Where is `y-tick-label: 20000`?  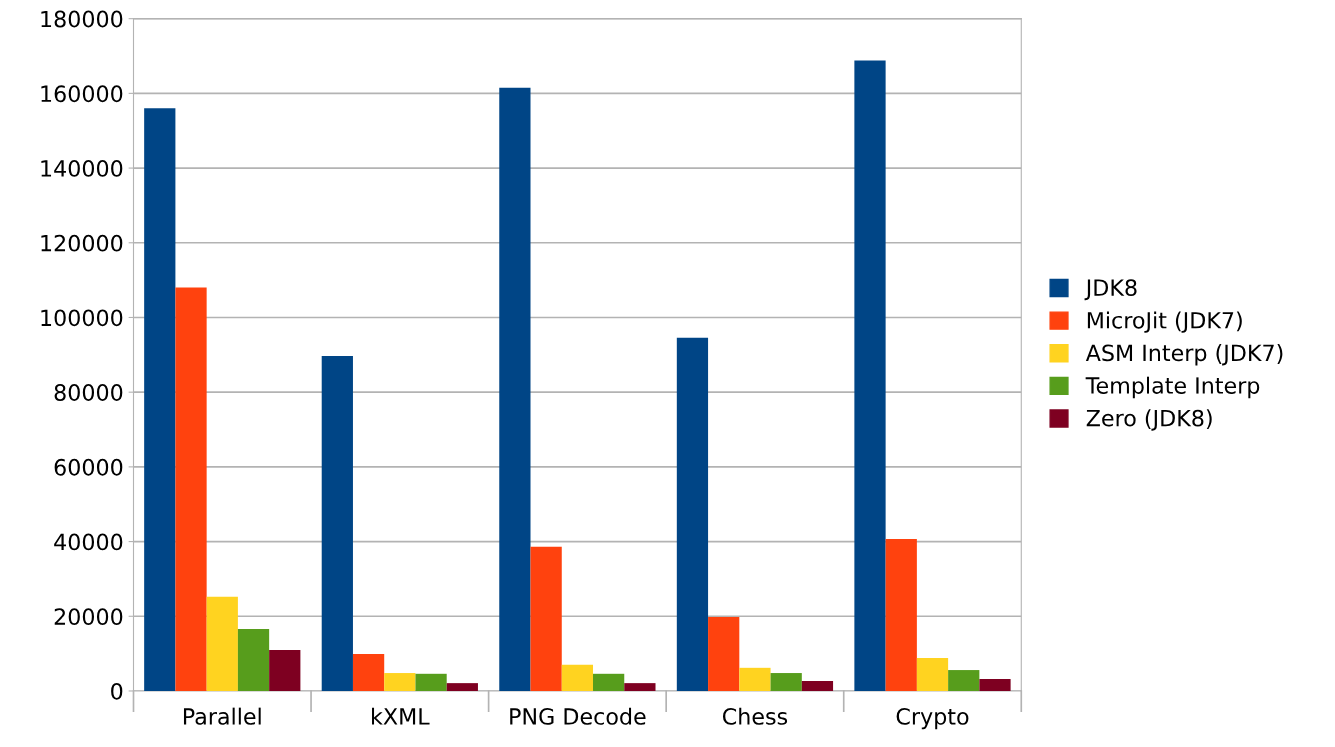 y-tick-label: 20000 is located at coordinates (88, 617).